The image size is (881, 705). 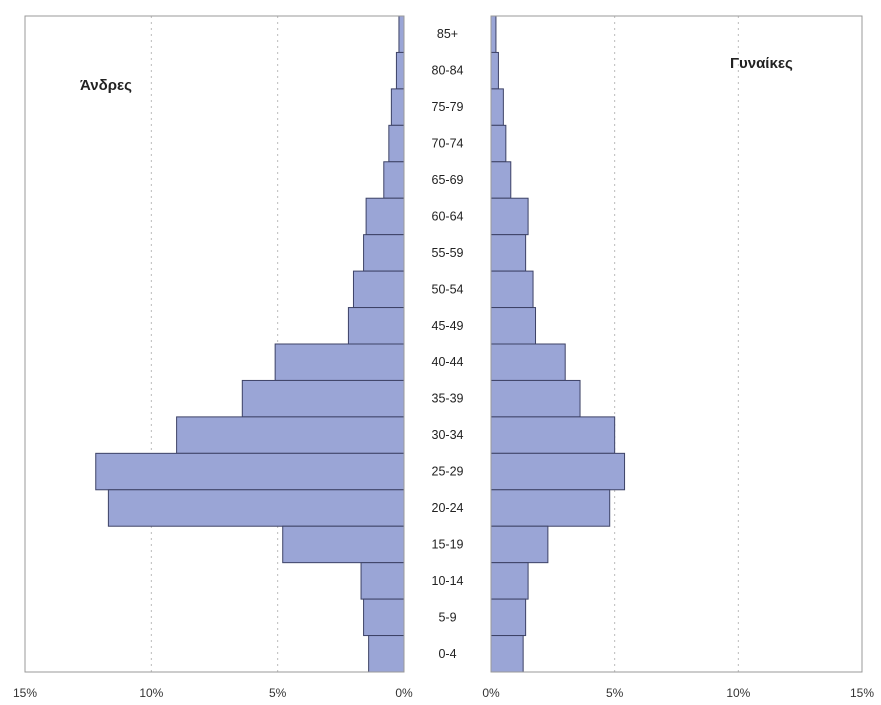 What do you see at coordinates (151, 693) in the screenshot?
I see `left-x-tick-label: 10%` at bounding box center [151, 693].